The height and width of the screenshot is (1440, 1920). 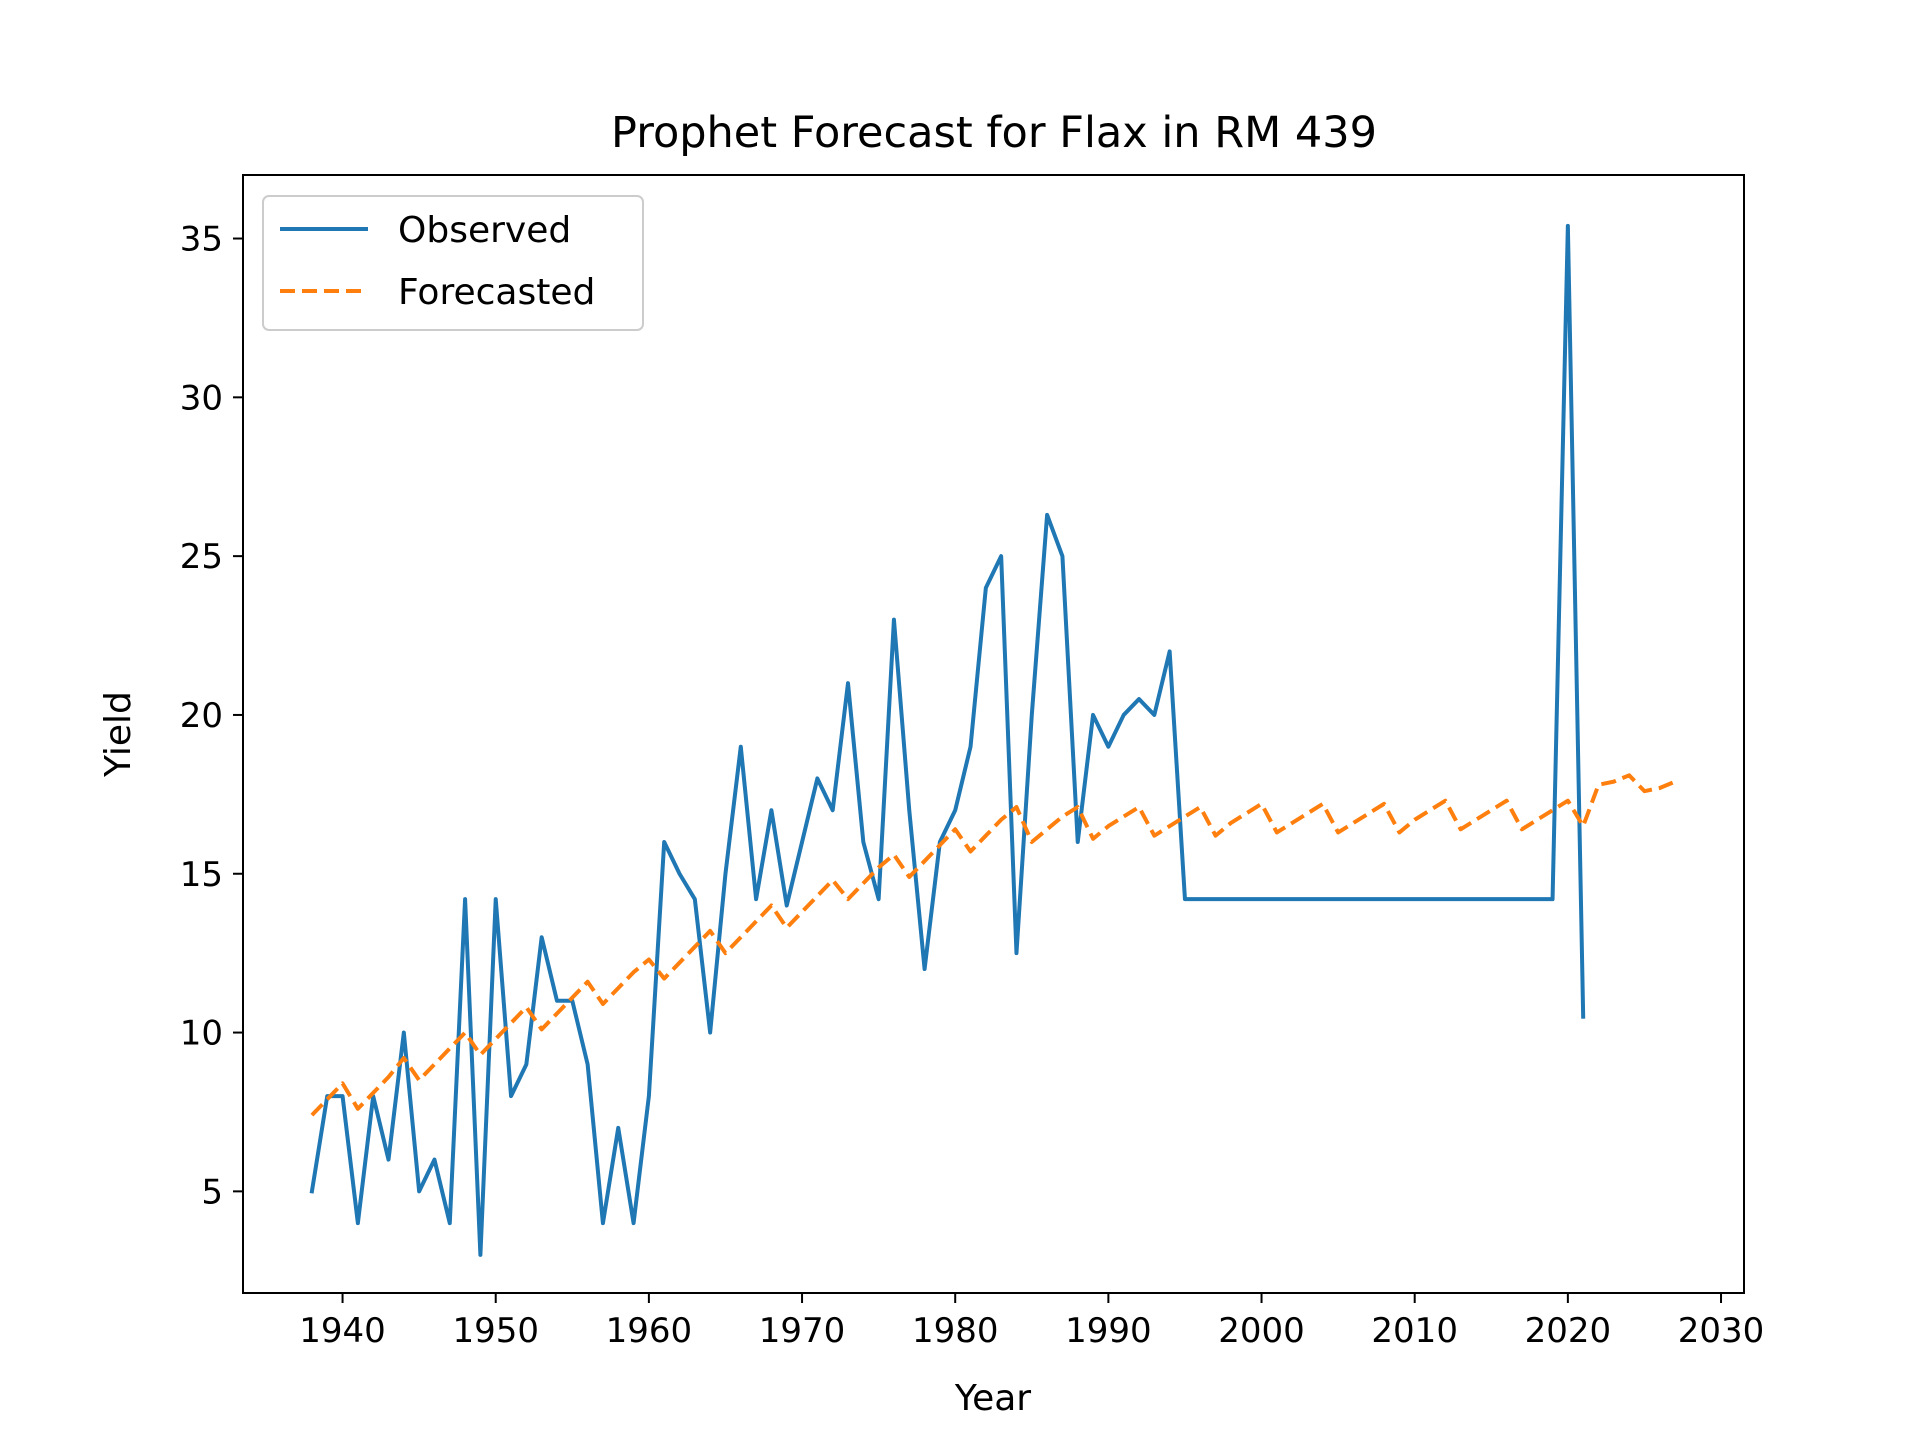 I want to click on x-tick-label: 1940, so click(x=342, y=1331).